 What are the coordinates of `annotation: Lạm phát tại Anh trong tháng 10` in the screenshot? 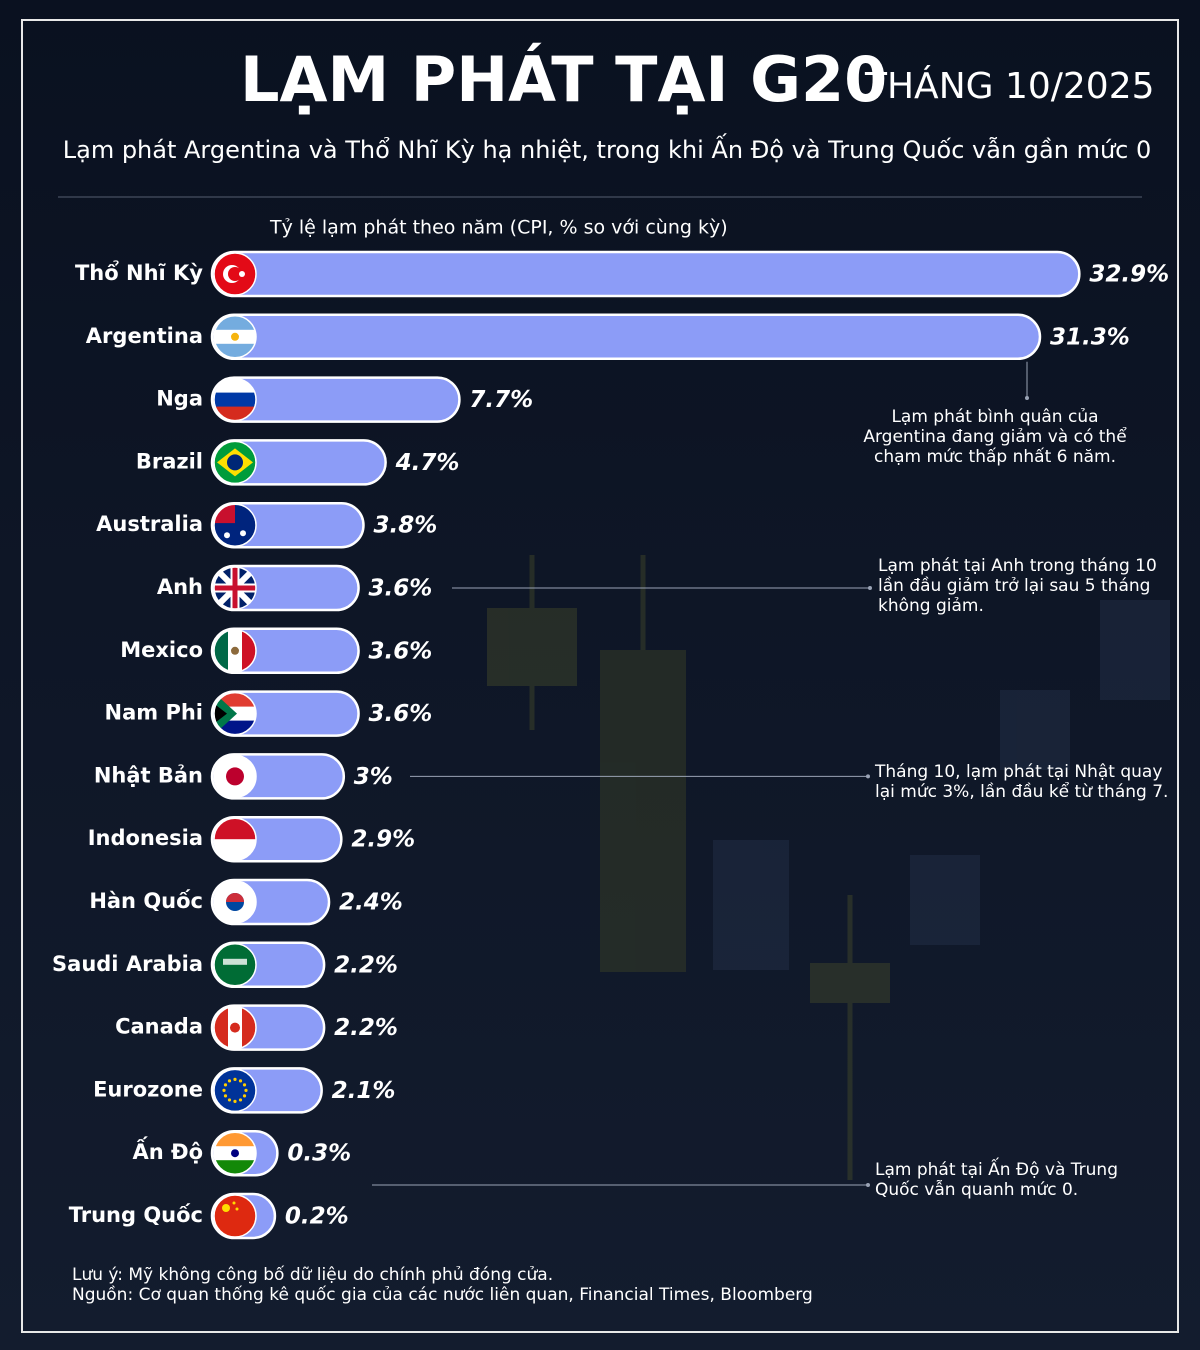 It's located at (1017, 566).